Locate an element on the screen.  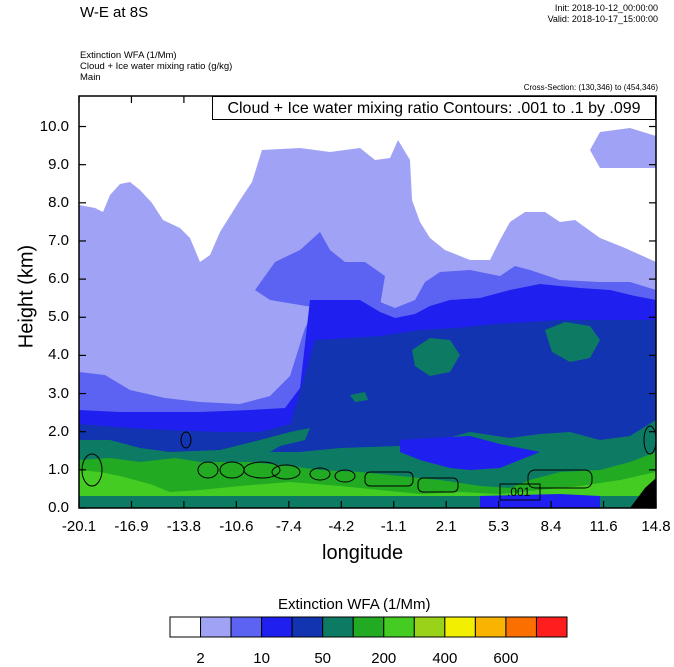
chart-title: W-E at 8S is located at coordinates (114, 12).